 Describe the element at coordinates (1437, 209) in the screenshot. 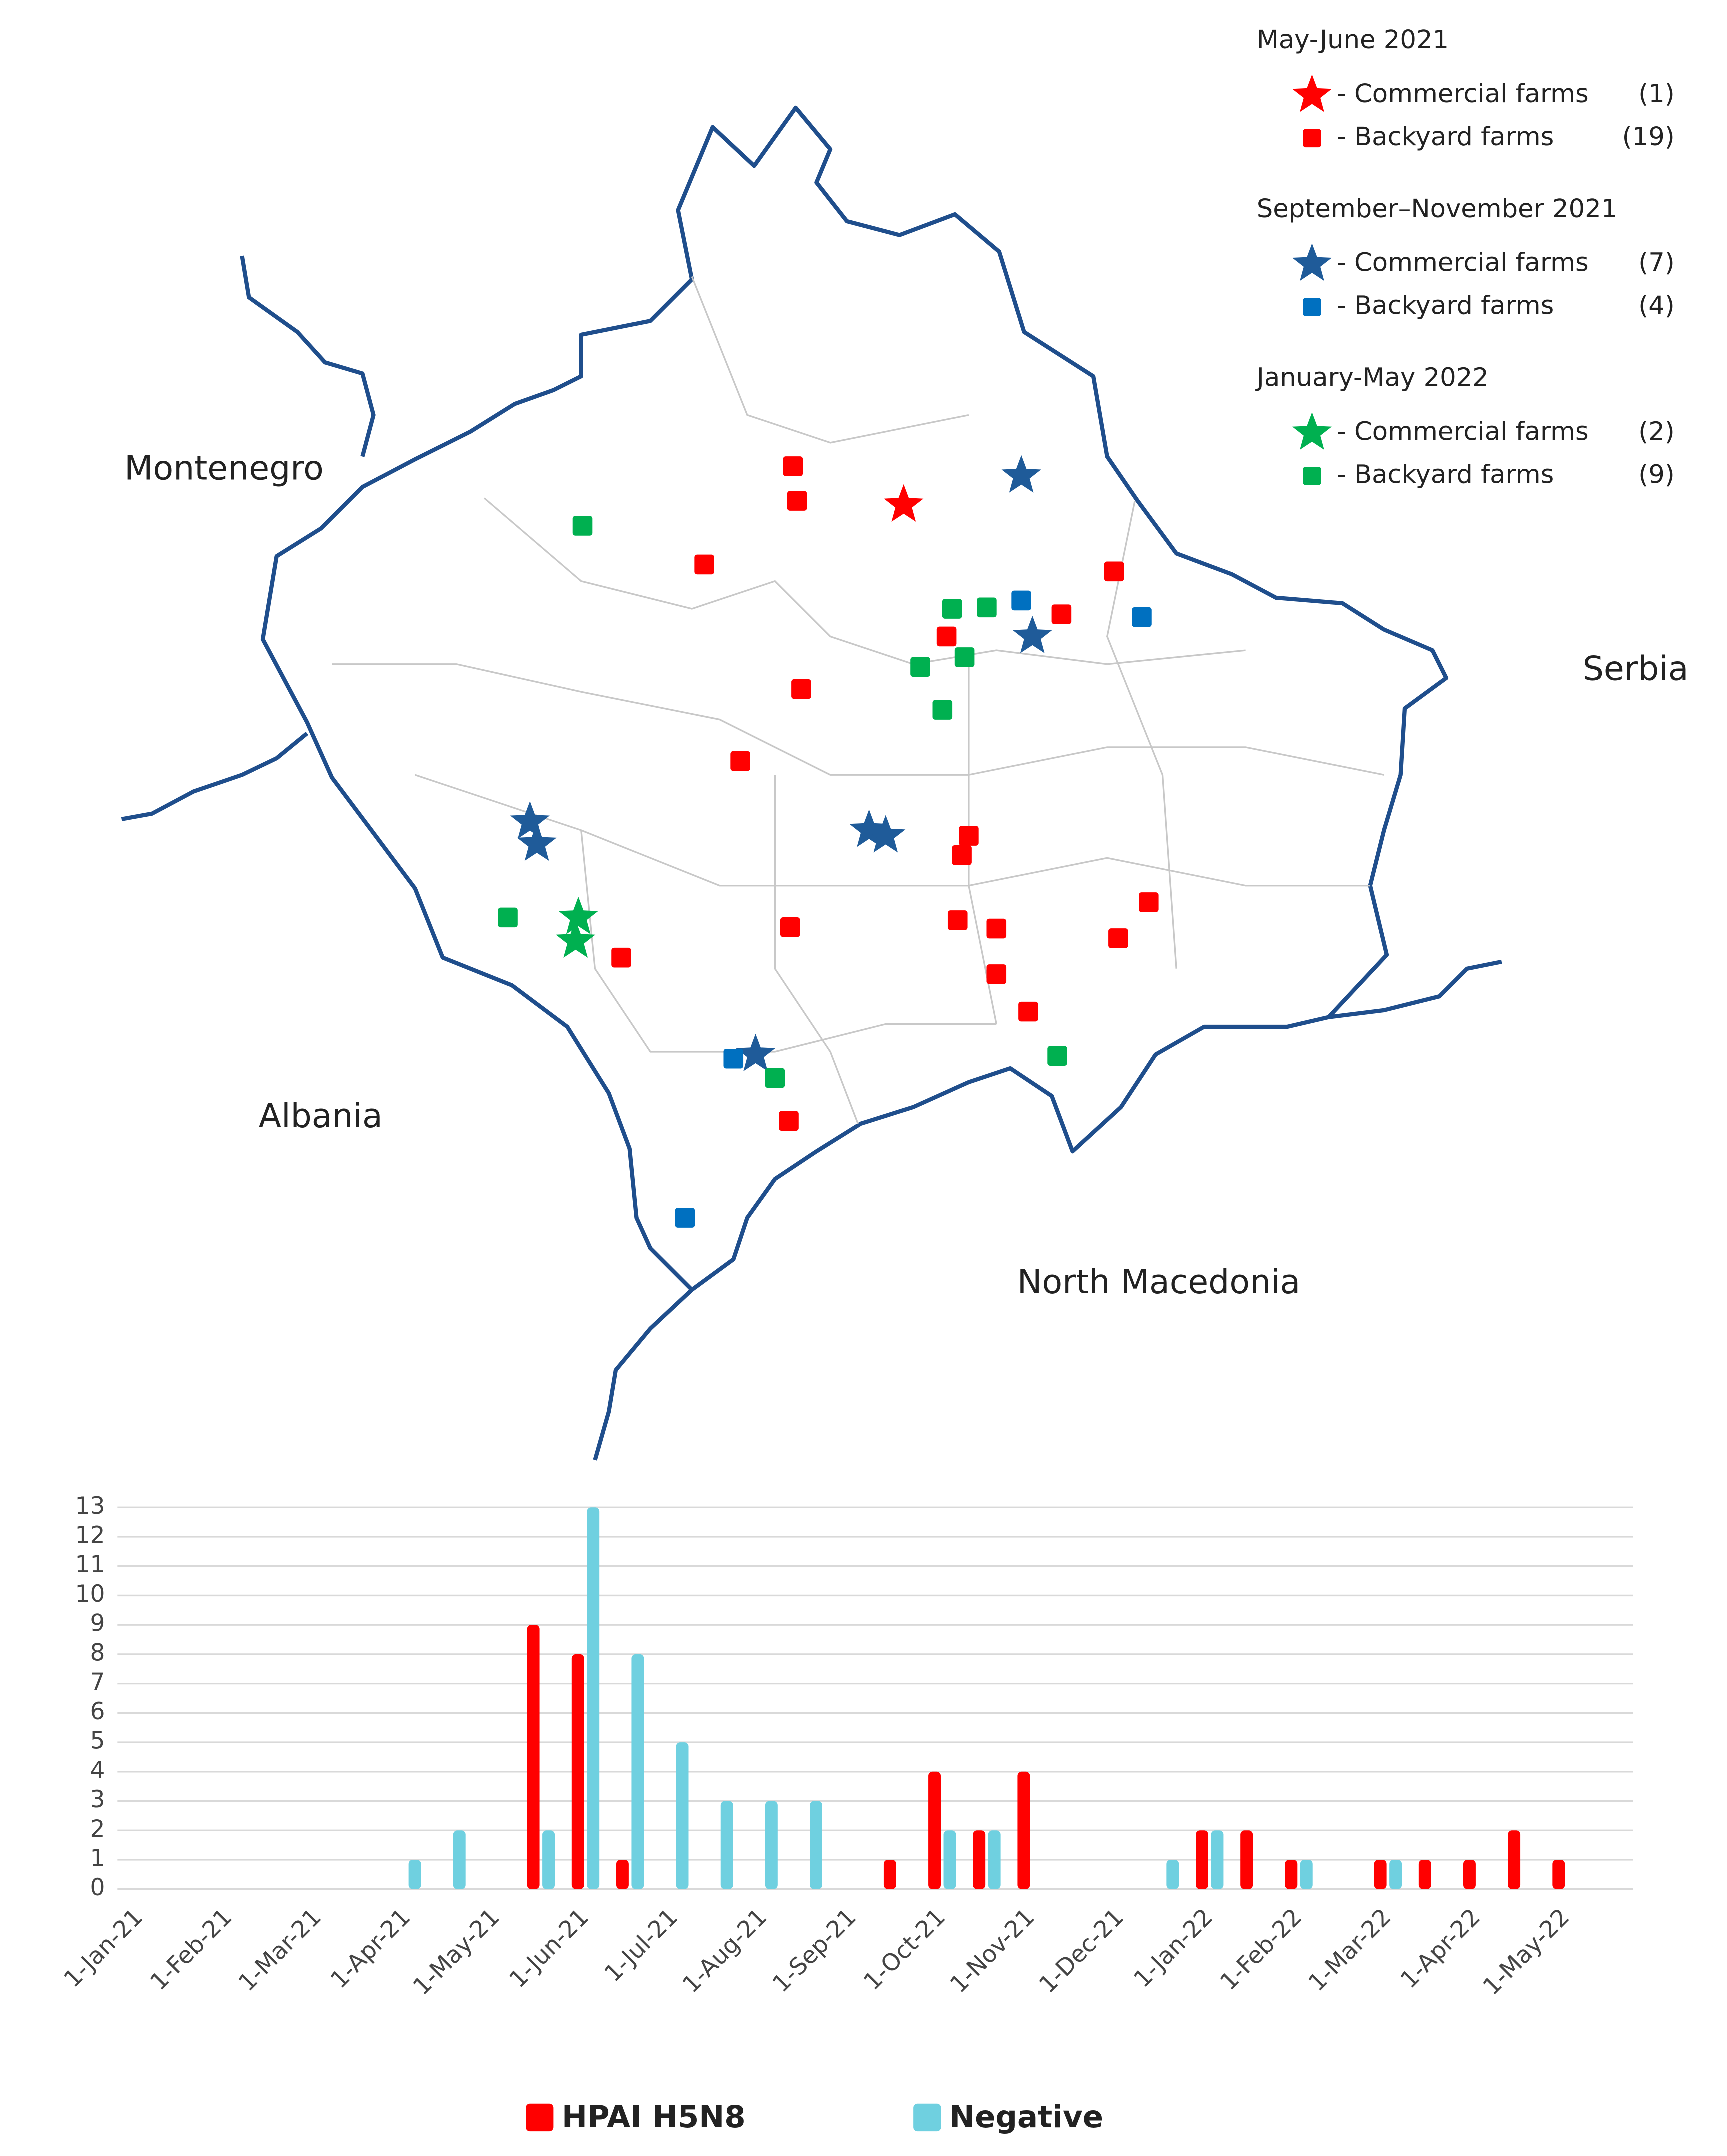

I see `legend-period: September–November 2021` at that location.